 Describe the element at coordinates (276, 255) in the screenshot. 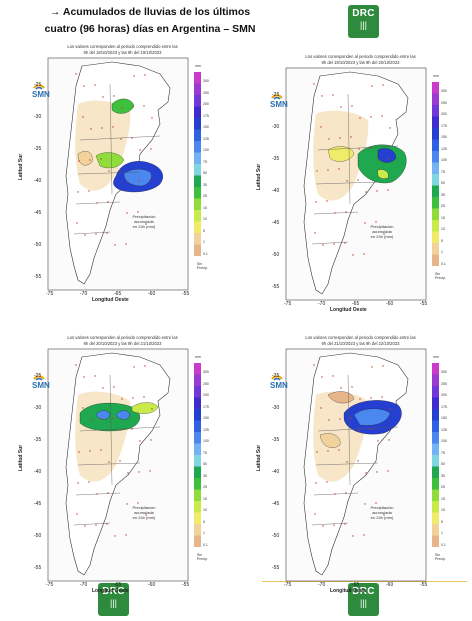

I see `y-tick-label: -50` at that location.